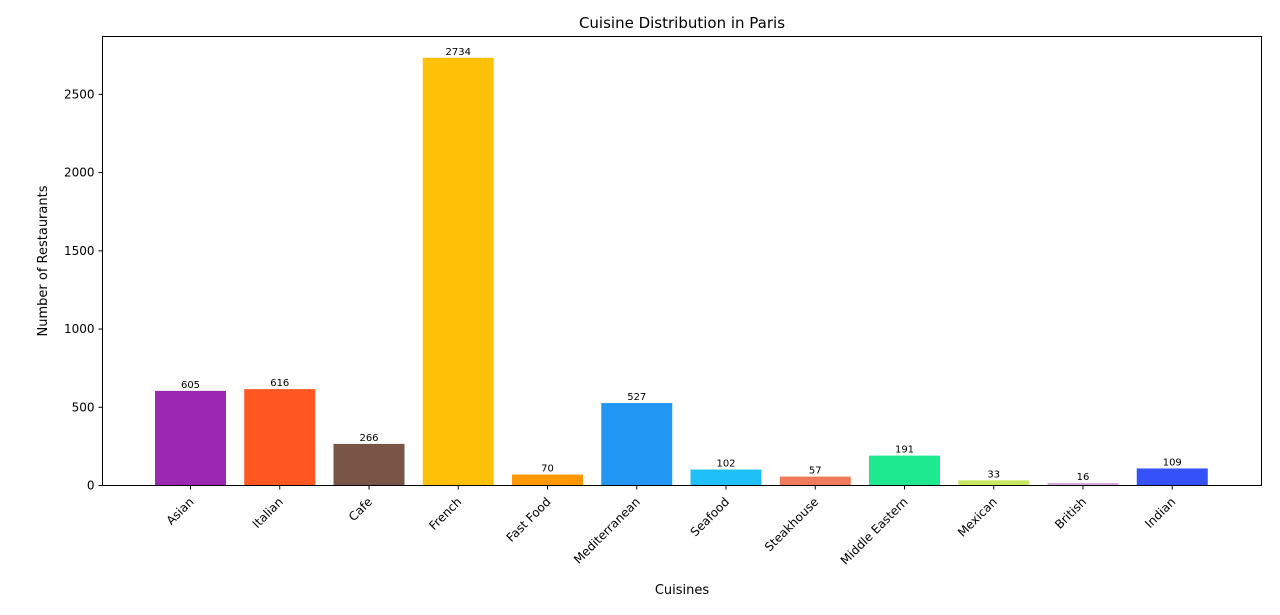 The image size is (1280, 615). I want to click on x-tick-label: Steakhouse, so click(792, 525).